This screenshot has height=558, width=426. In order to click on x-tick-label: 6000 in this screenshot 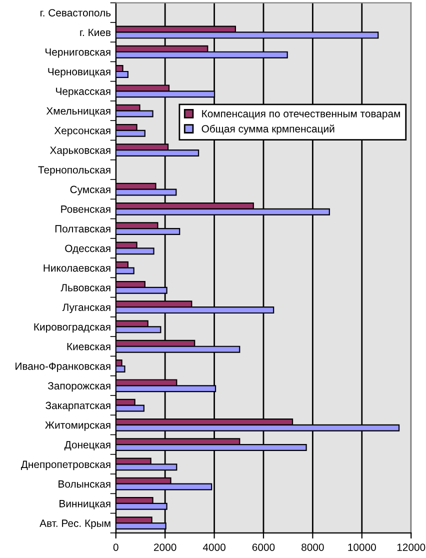, I will do `click(263, 547)`.